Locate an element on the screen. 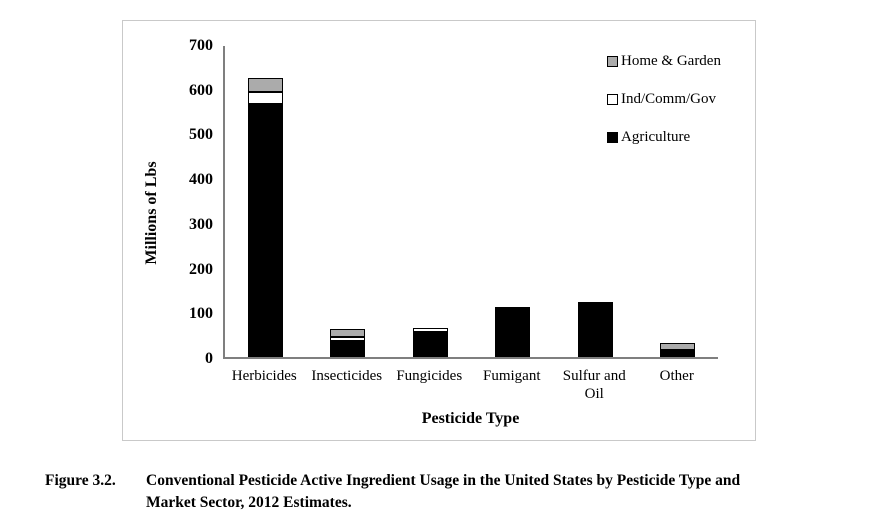  bar-other is located at coordinates (678, 350).